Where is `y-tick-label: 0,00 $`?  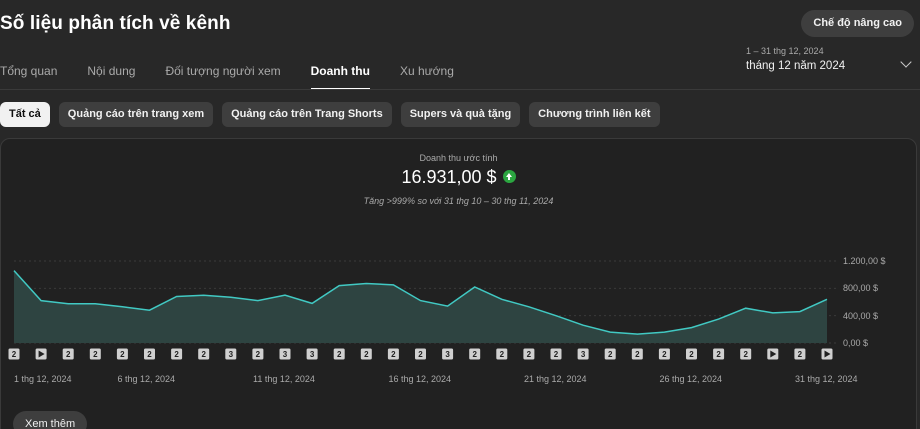
y-tick-label: 0,00 $ is located at coordinates (856, 343).